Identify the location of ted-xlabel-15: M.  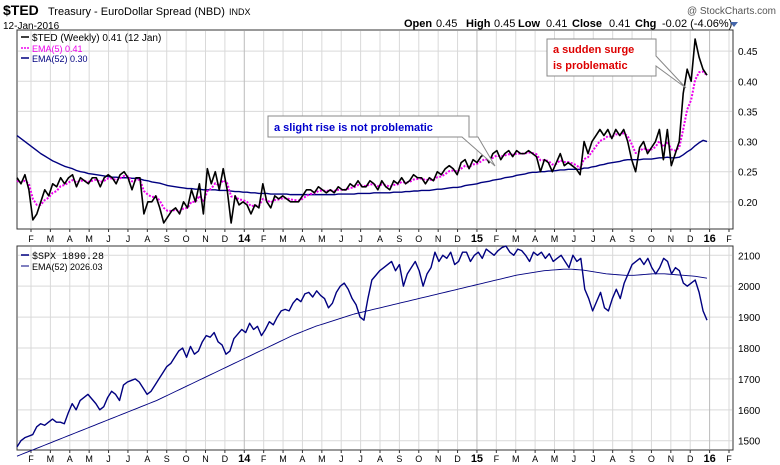
(322, 239).